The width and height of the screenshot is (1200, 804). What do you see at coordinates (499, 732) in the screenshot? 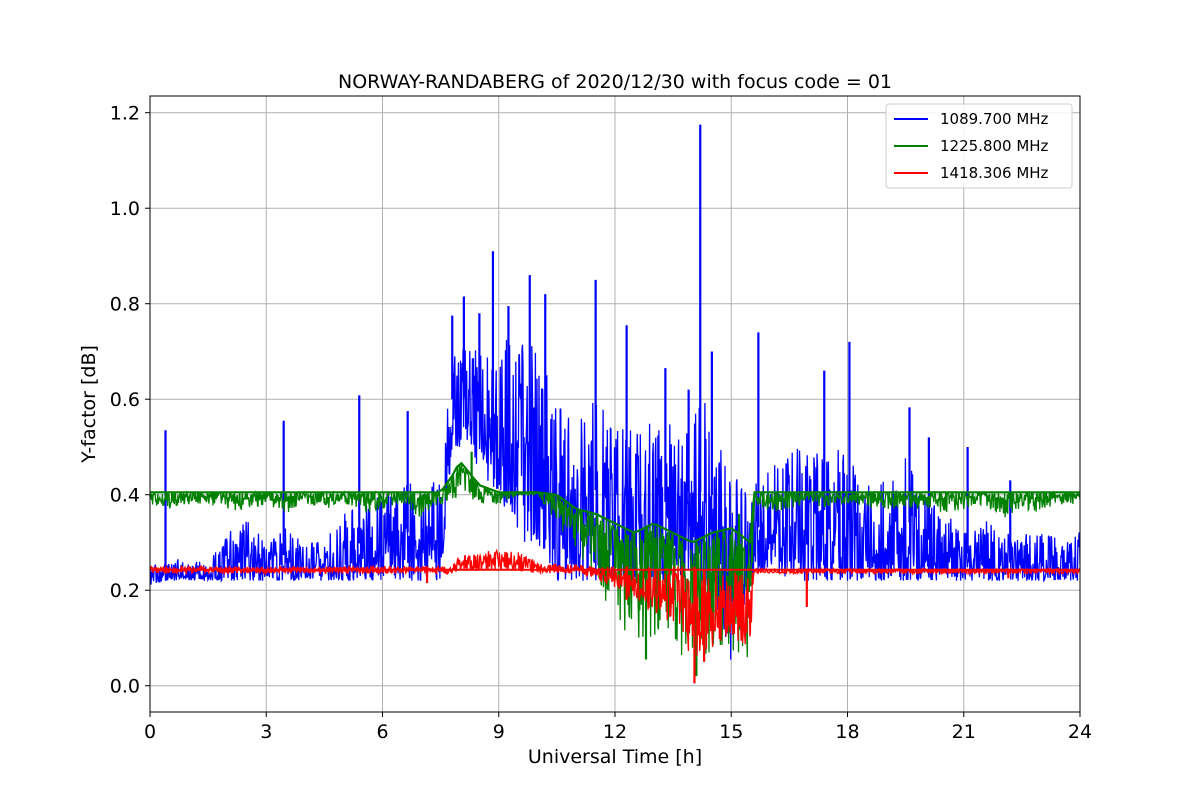
I see `x-tick-label: 9` at bounding box center [499, 732].